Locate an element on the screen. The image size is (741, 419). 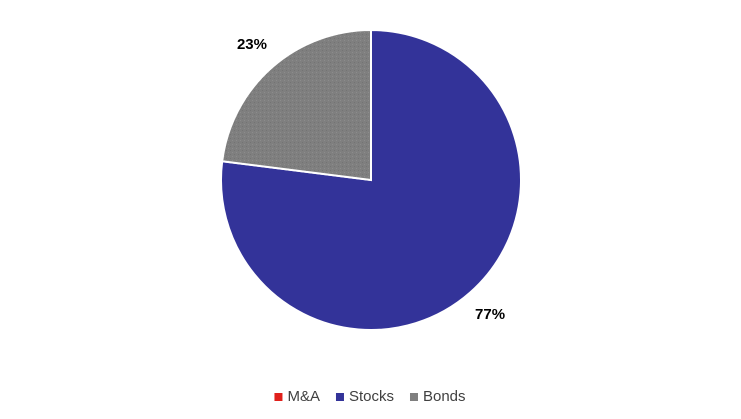
legend-label-m-a: M&A is located at coordinates (303, 396).